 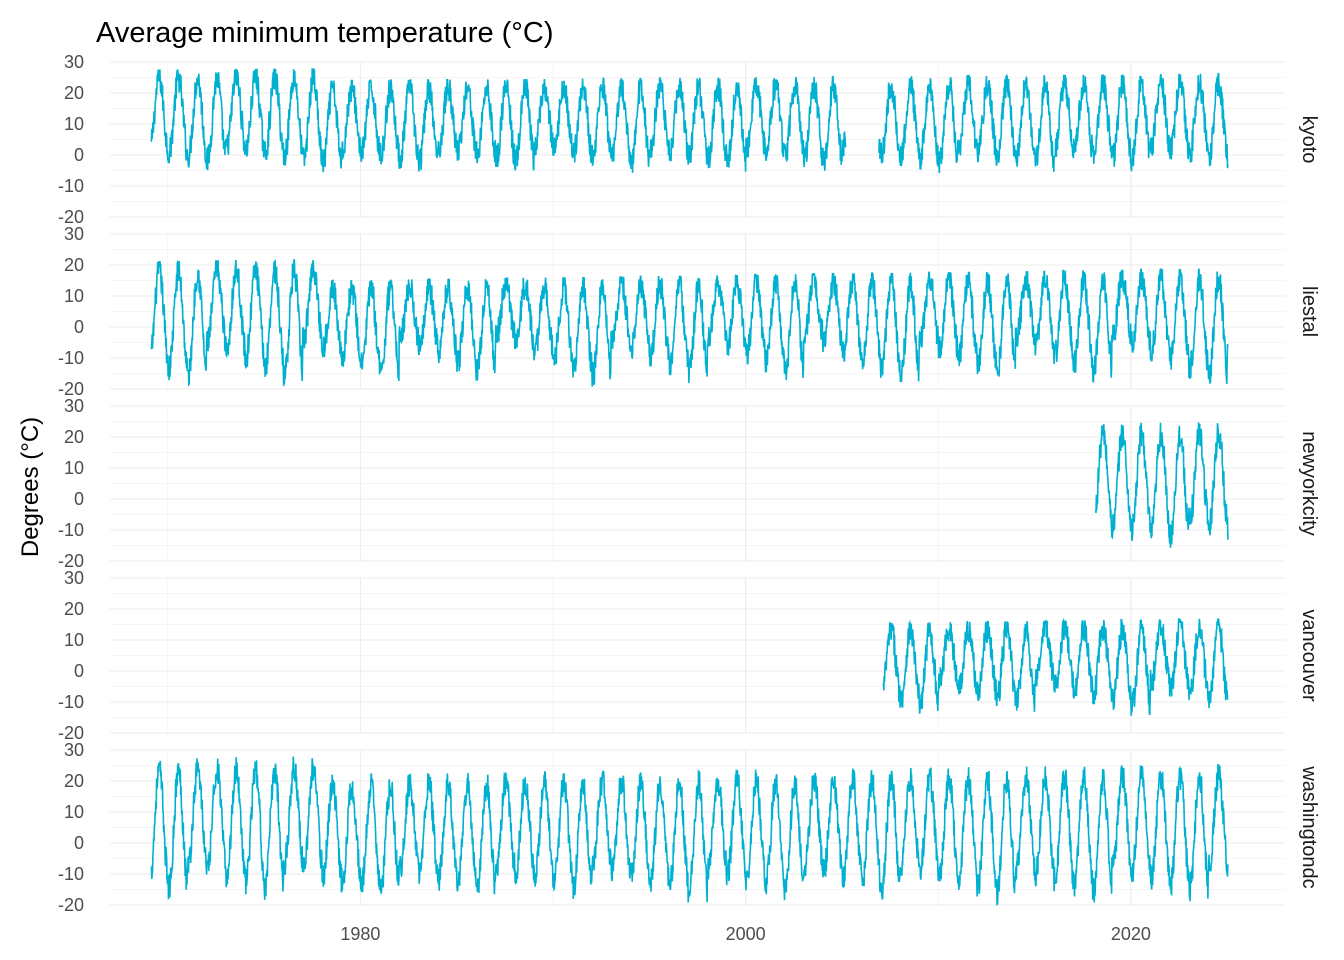 I want to click on x-tick-label: 1980, so click(x=360, y=934).